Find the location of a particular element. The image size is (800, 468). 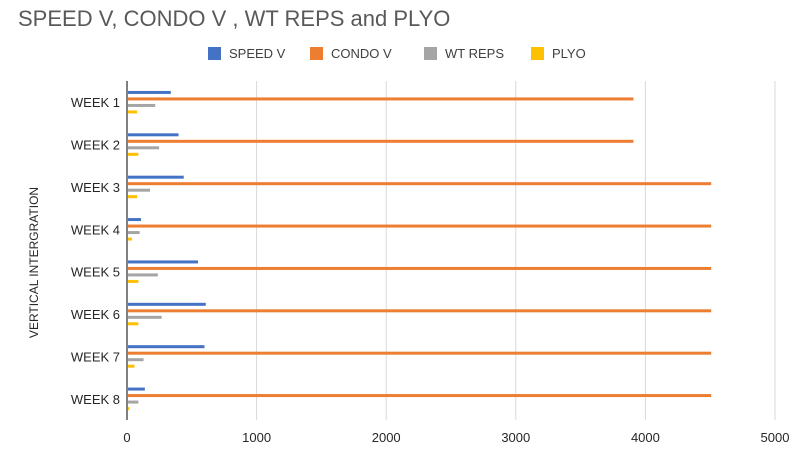

x-tick-label: 2000 is located at coordinates (386, 437).